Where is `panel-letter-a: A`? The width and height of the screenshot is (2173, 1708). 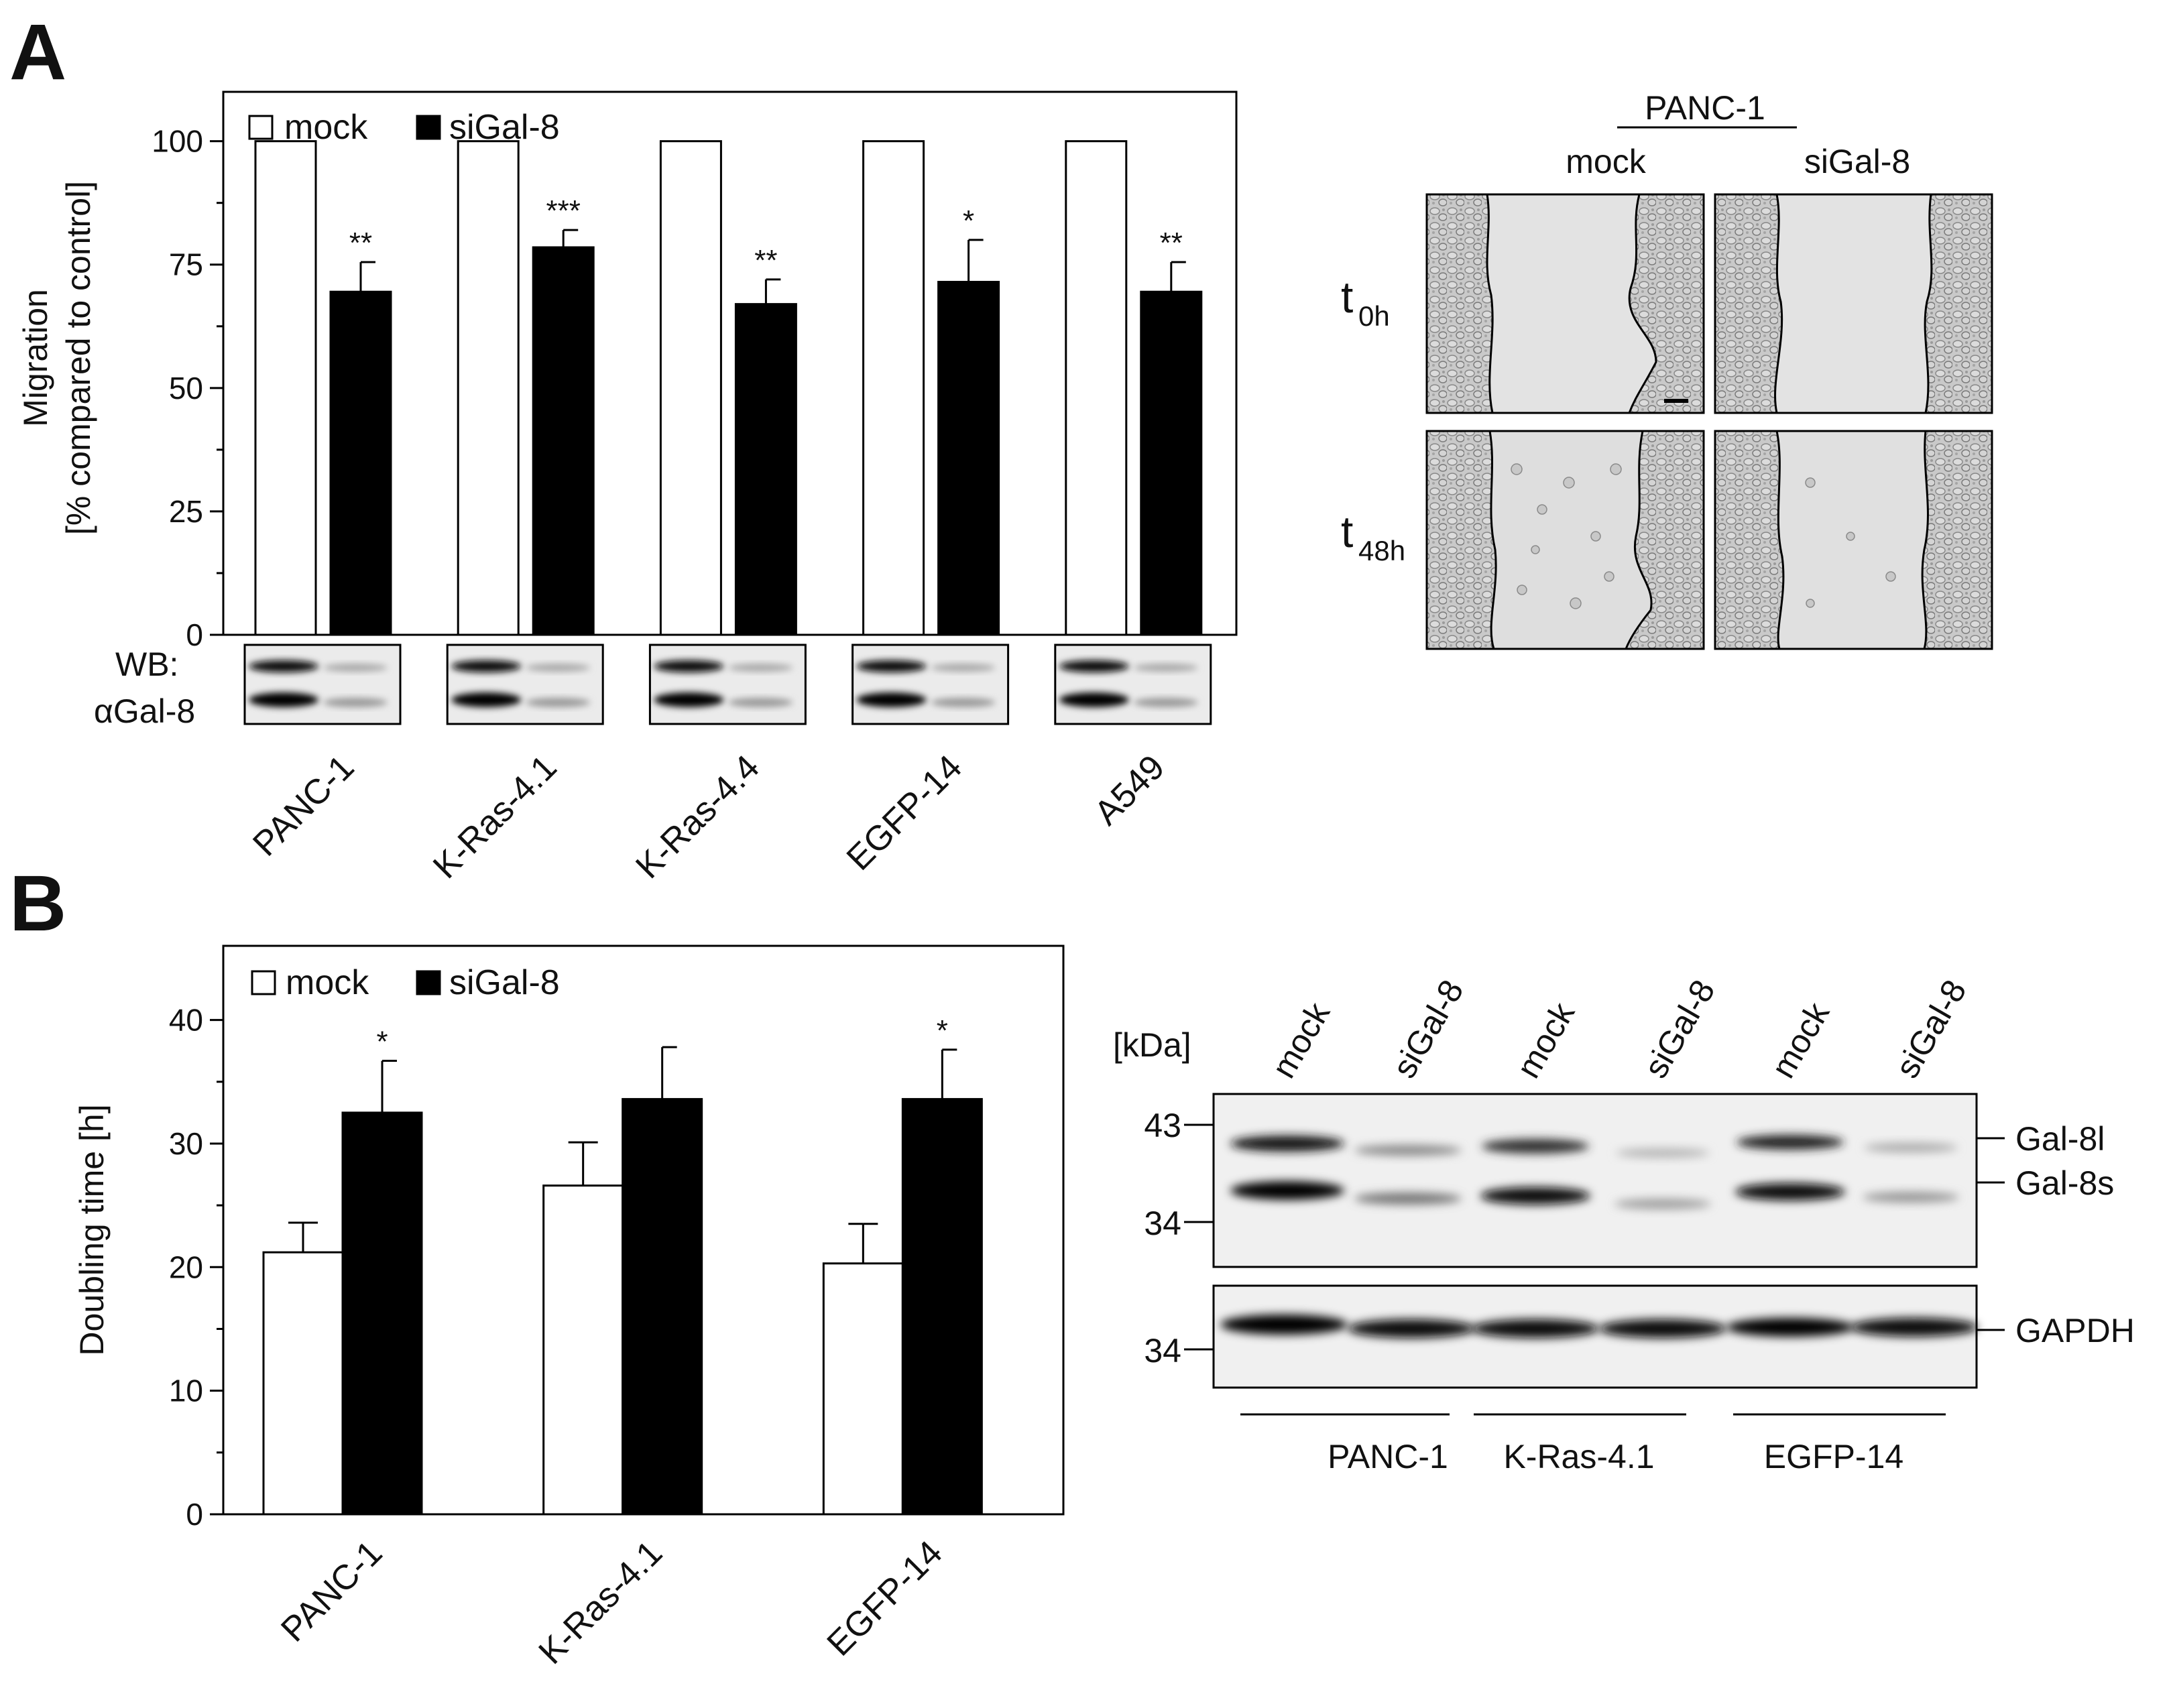
panel-letter-a: A is located at coordinates (38, 52).